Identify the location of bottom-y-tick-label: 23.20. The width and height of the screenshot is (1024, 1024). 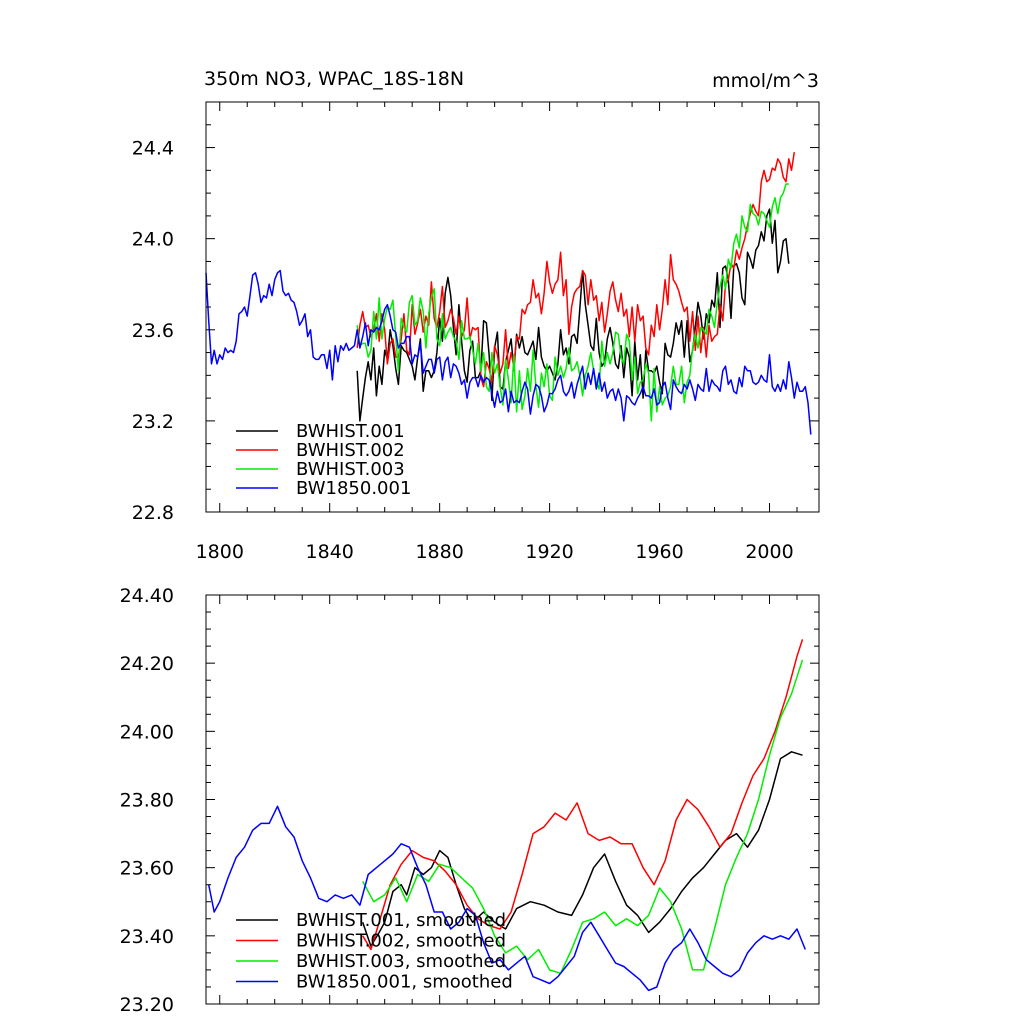
(147, 1005).